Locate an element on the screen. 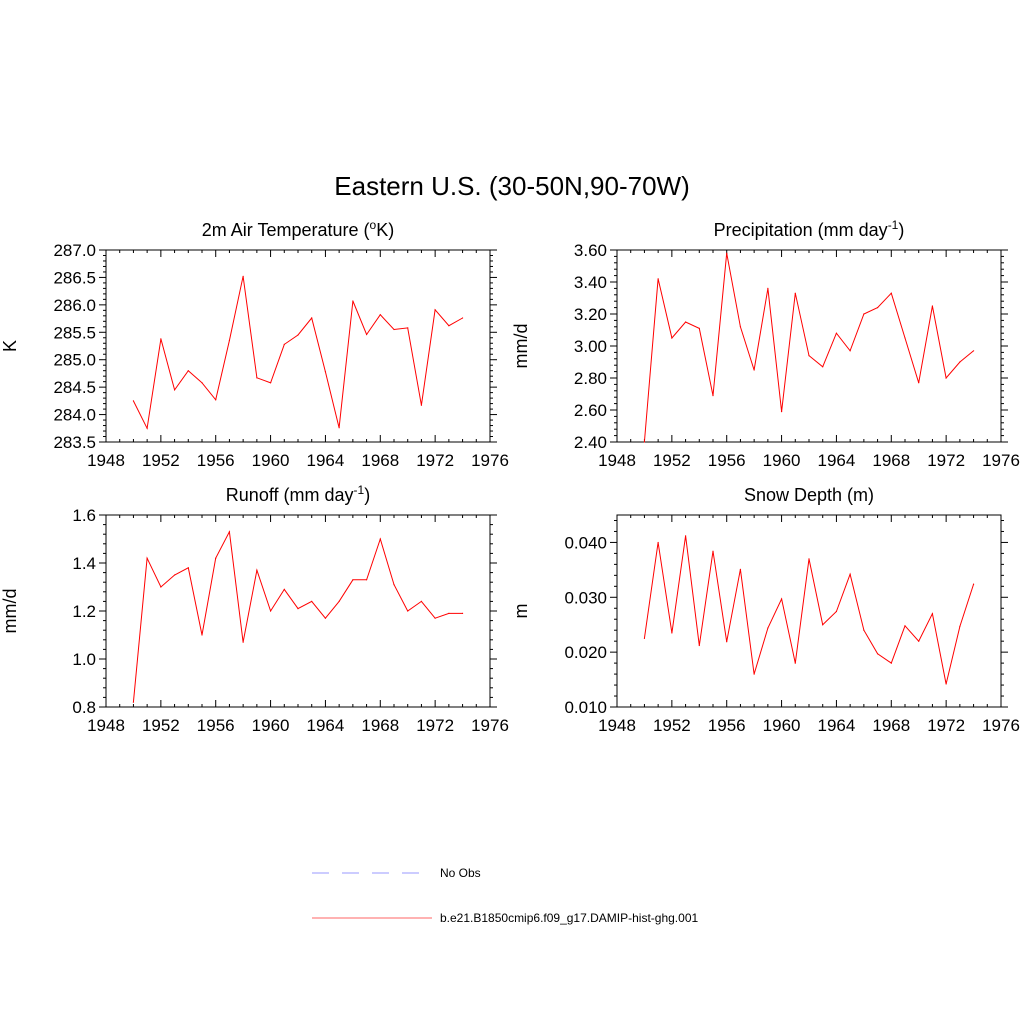  x-tick-label: 1976 is located at coordinates (490, 725).